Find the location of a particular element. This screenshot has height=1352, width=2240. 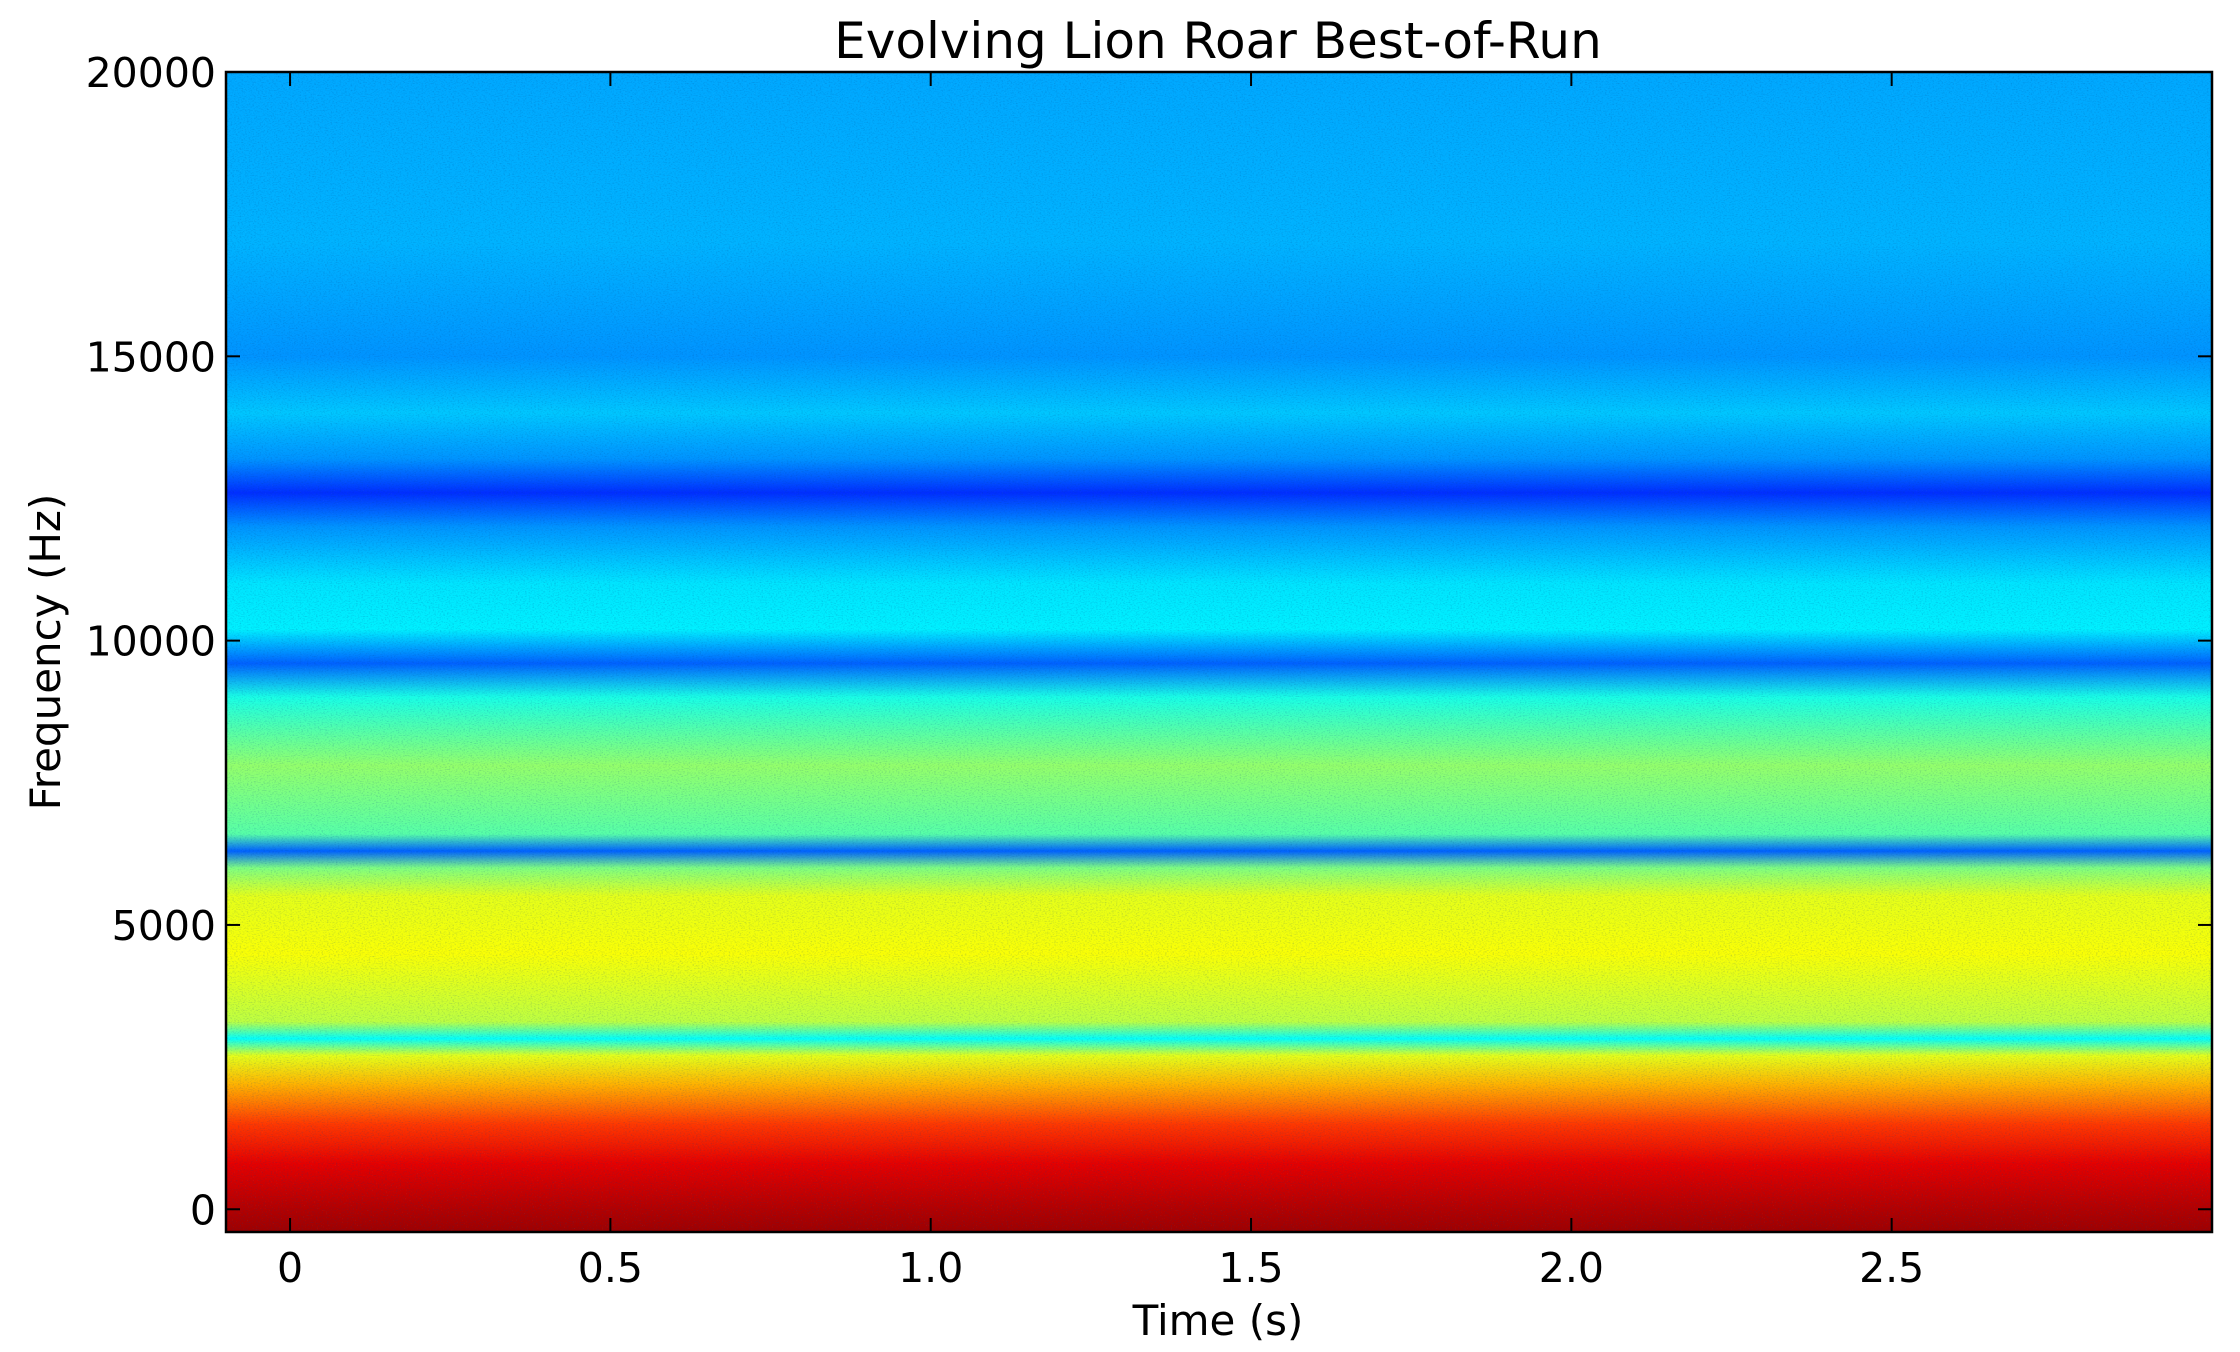

x-tick-label: 2.5 is located at coordinates (1891, 1268).